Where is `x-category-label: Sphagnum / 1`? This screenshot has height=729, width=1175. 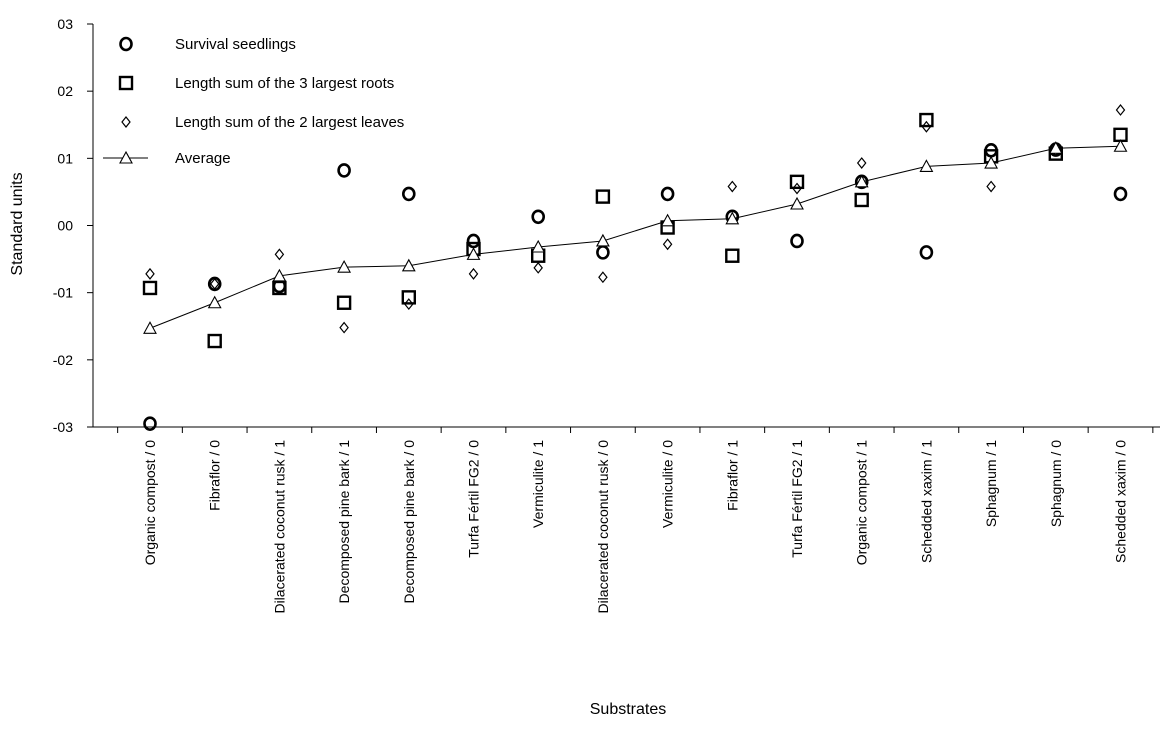
x-category-label: Sphagnum / 1 is located at coordinates (991, 483).